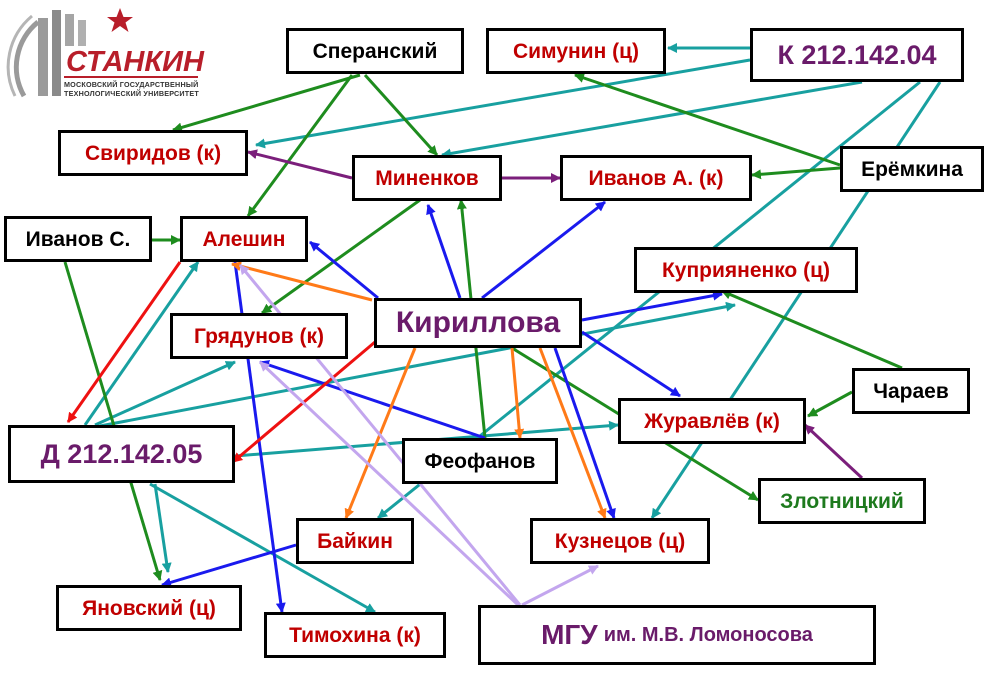  I want to click on edge-kirillova-aleshin-orange, so click(302, 281).